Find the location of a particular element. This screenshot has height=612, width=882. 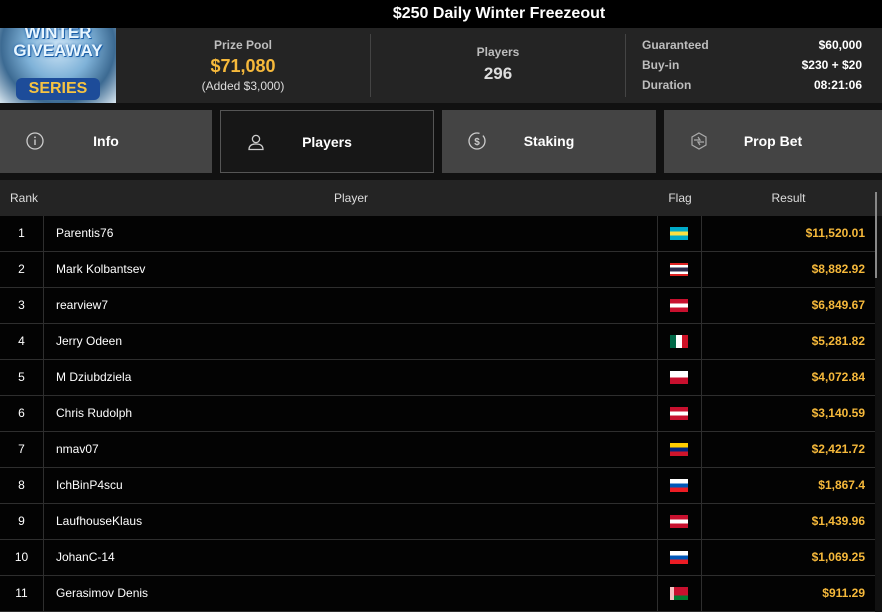

rank: 7 is located at coordinates (22, 449).